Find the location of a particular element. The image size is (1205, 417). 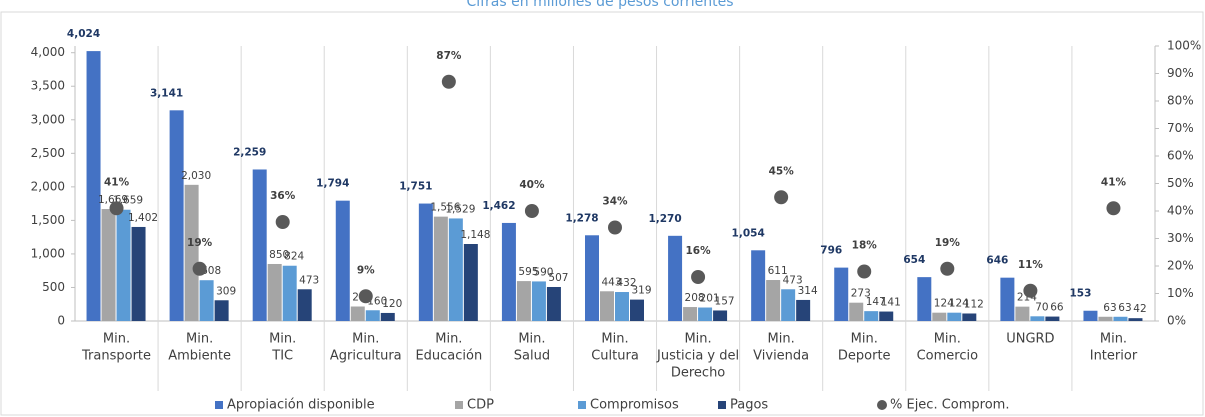

value-label: 319 is located at coordinates (641, 291).